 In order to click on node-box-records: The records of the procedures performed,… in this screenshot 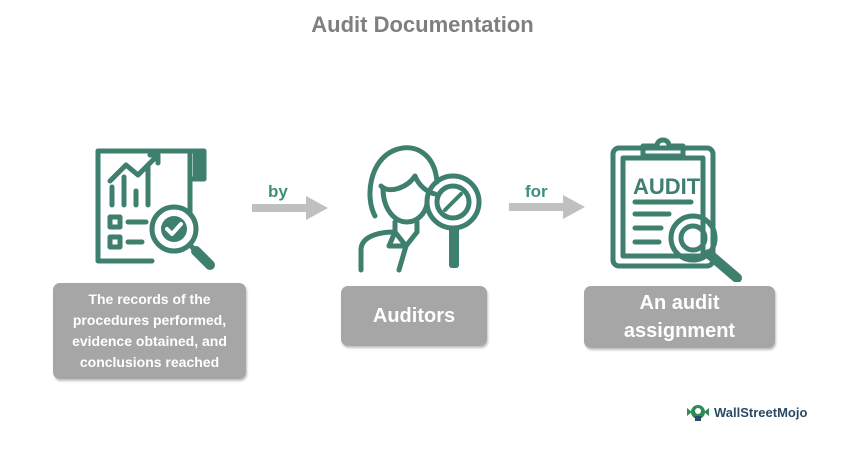, I will do `click(149, 331)`.